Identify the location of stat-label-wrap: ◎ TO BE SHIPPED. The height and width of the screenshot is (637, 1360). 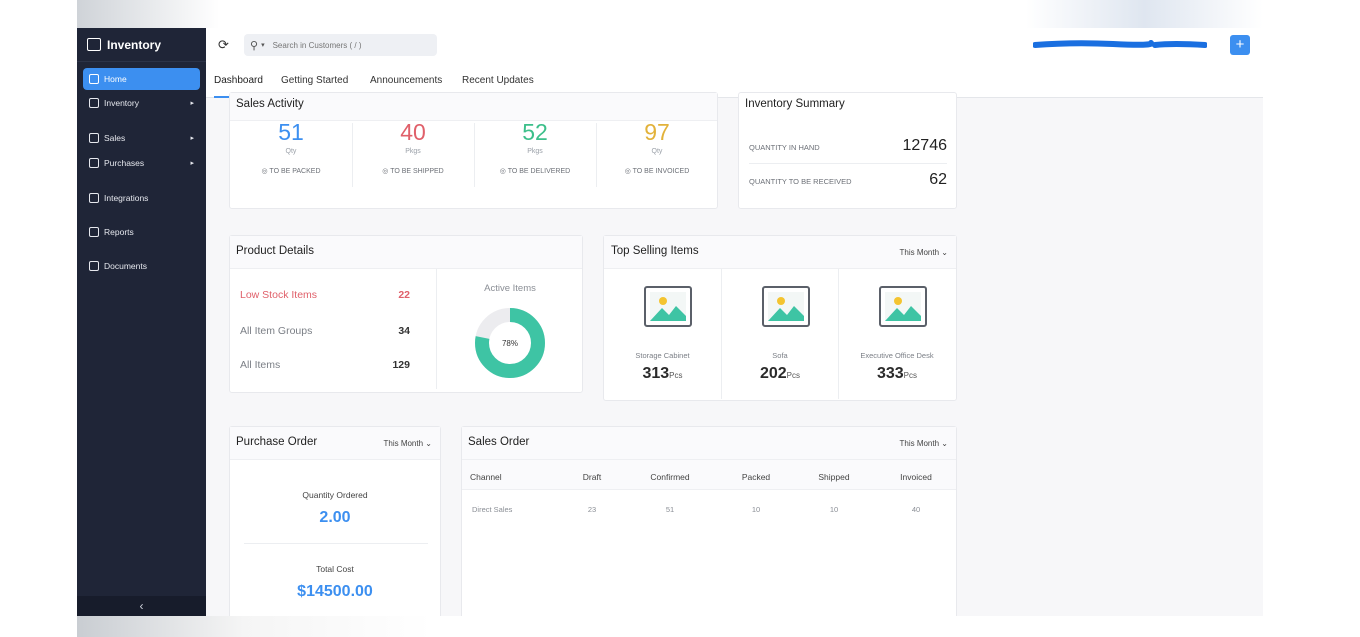
(413, 171).